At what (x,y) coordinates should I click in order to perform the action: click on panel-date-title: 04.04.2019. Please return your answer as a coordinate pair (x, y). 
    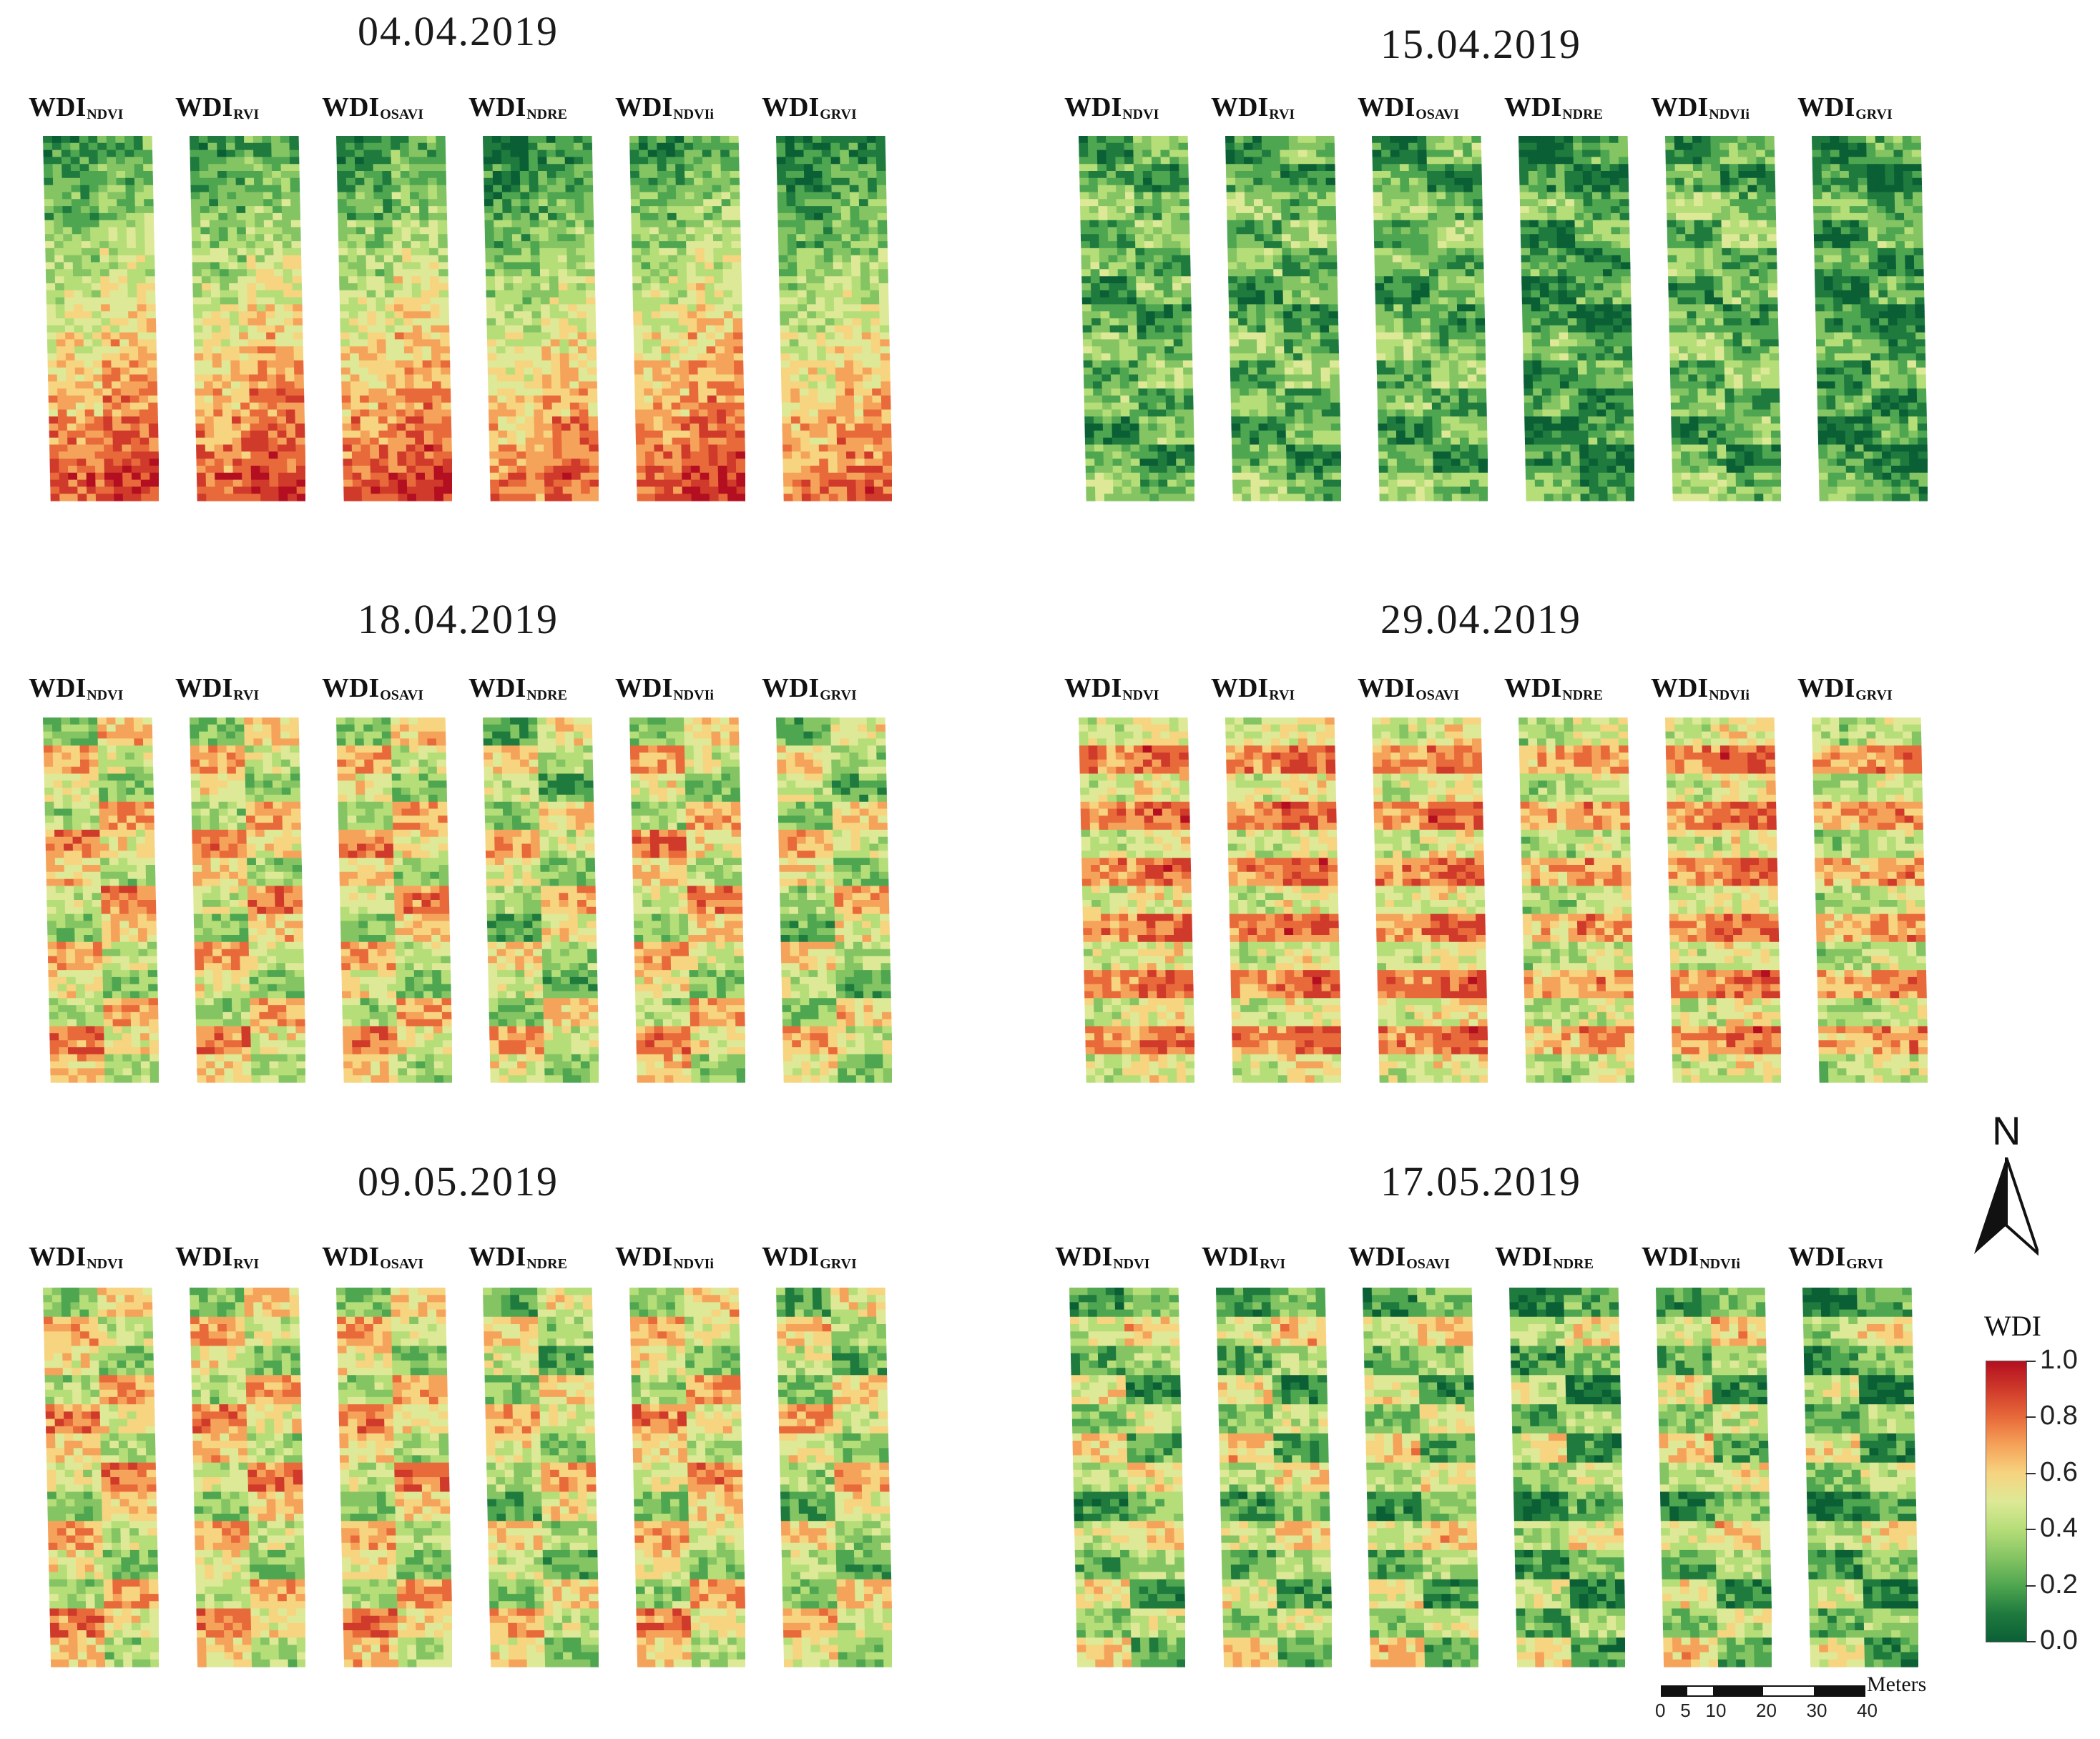
    Looking at the image, I should click on (458, 31).